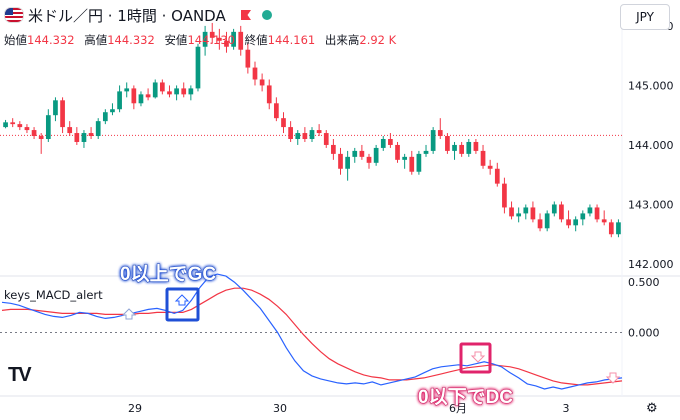 The image size is (680, 420). Describe the element at coordinates (15, 40) in the screenshot. I see `open-label: 始値` at that location.